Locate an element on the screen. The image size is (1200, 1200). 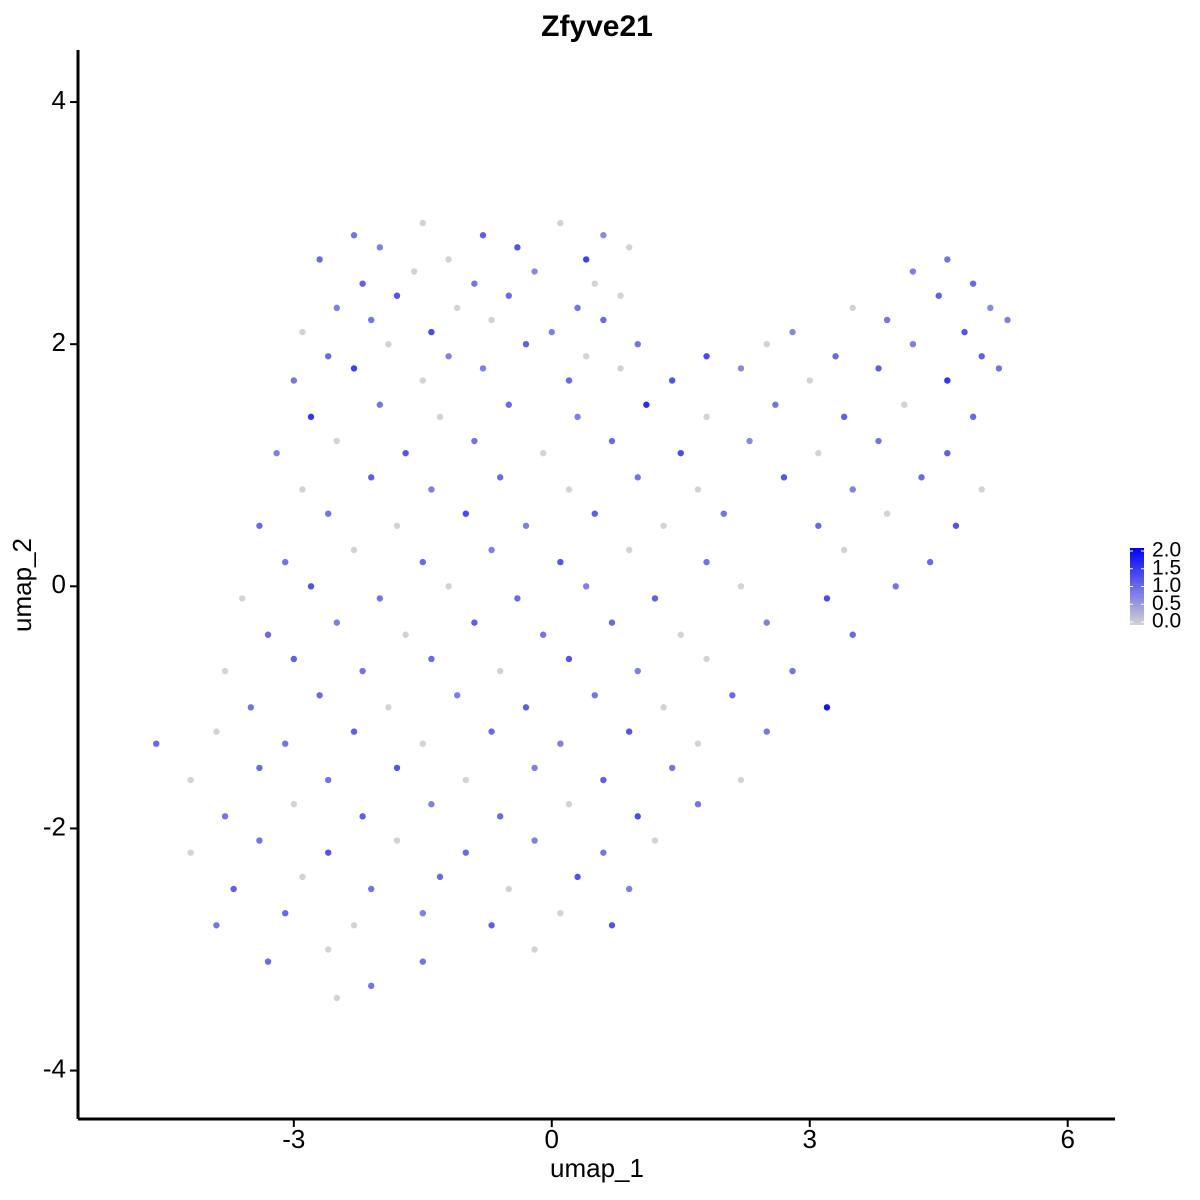
colorbar-label: 0.0 is located at coordinates (1166, 621).